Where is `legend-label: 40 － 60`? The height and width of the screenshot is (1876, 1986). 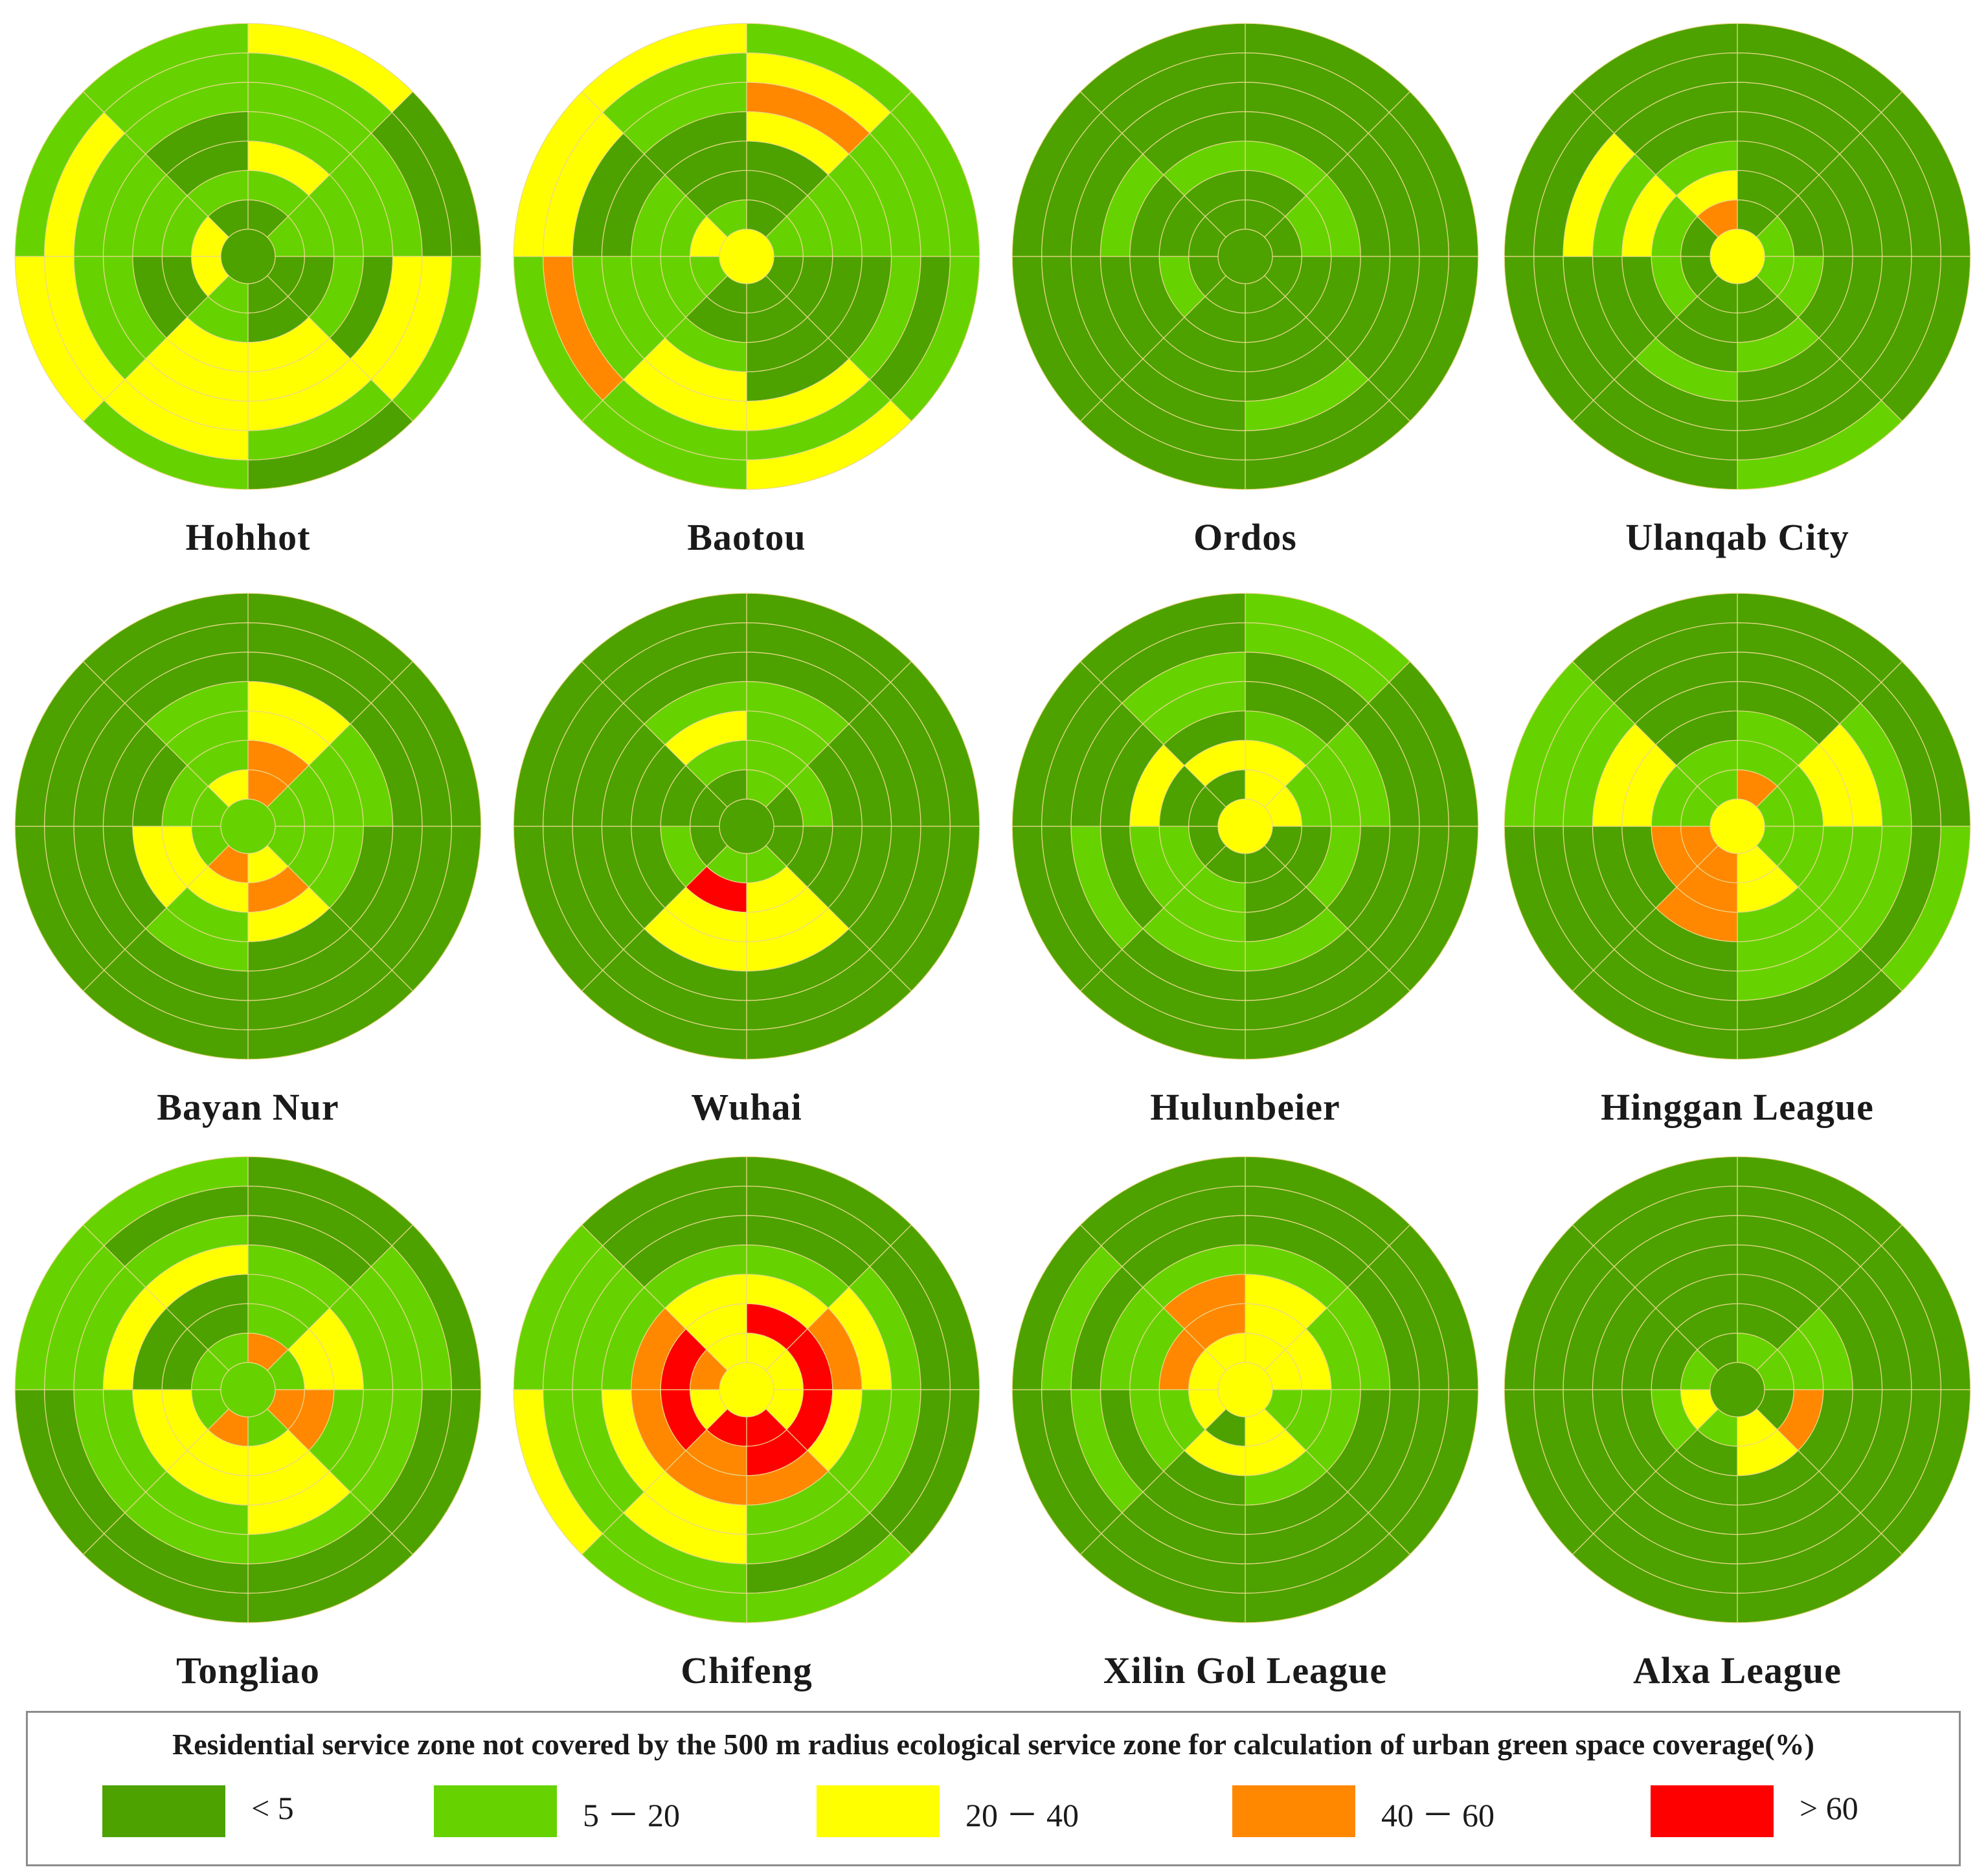
legend-label: 40 － 60 is located at coordinates (1438, 1815).